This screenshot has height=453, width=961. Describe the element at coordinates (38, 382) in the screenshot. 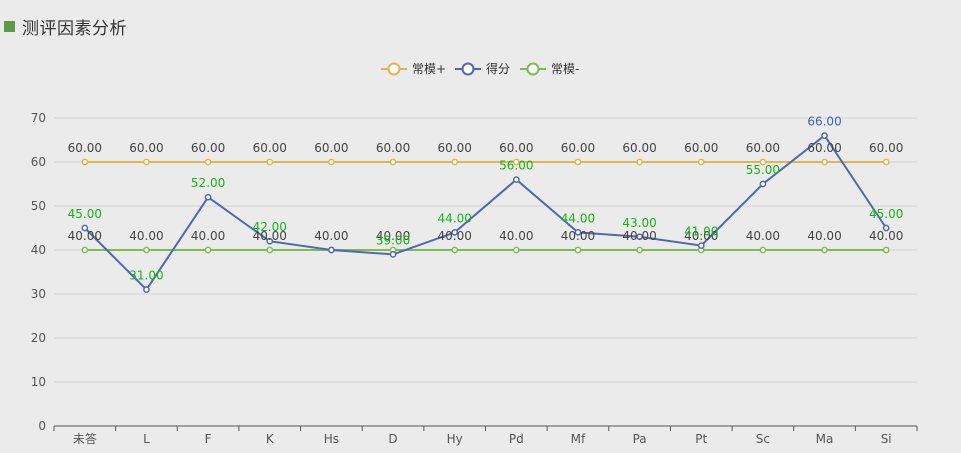

I see `y-tick-label: 10` at that location.